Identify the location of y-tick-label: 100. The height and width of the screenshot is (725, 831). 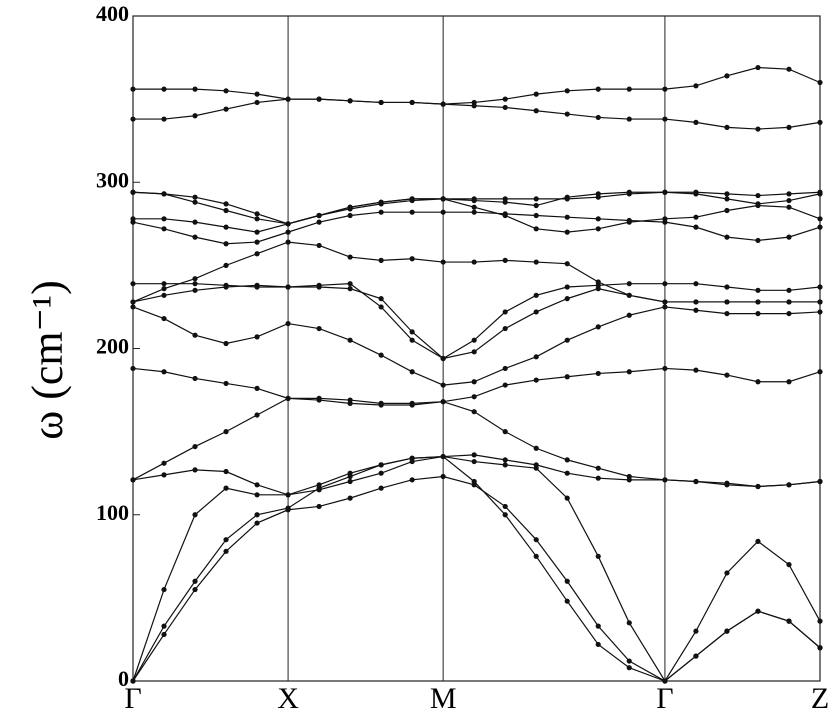
(112, 512).